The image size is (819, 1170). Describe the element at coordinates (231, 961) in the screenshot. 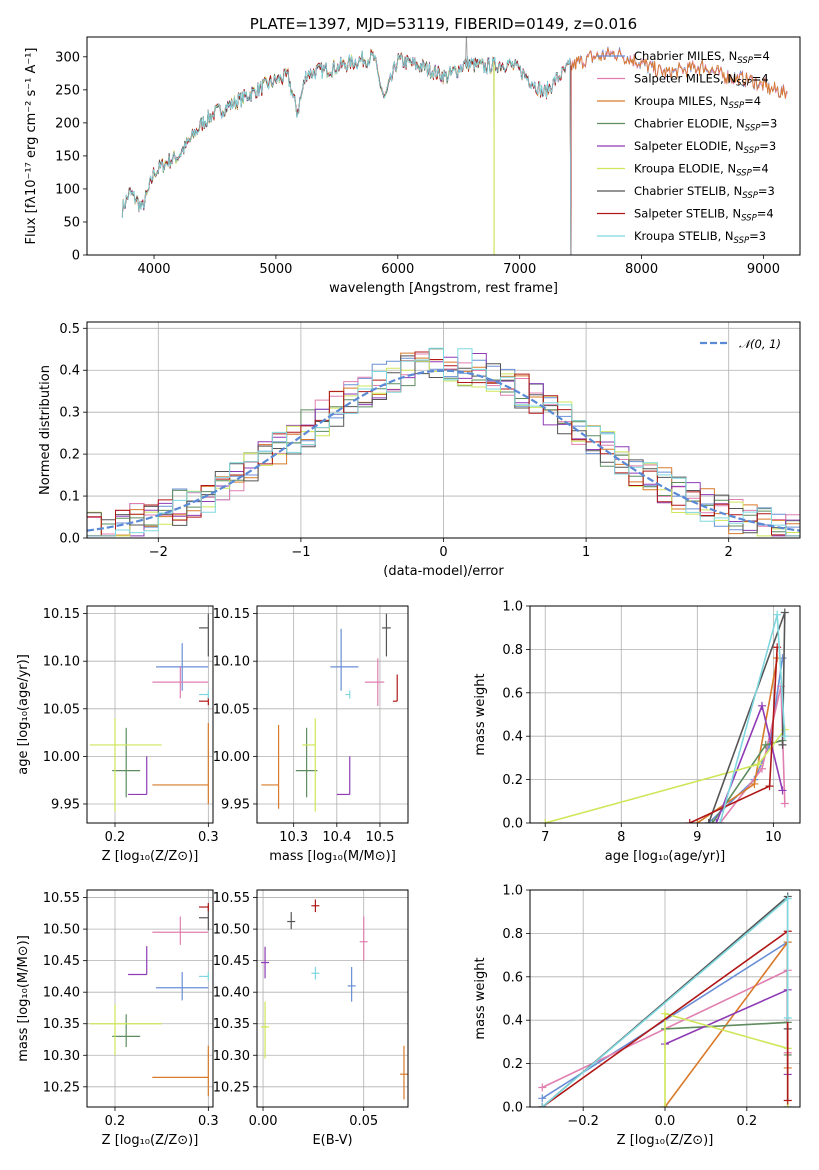

I see `y-tick-label: 10.45` at that location.